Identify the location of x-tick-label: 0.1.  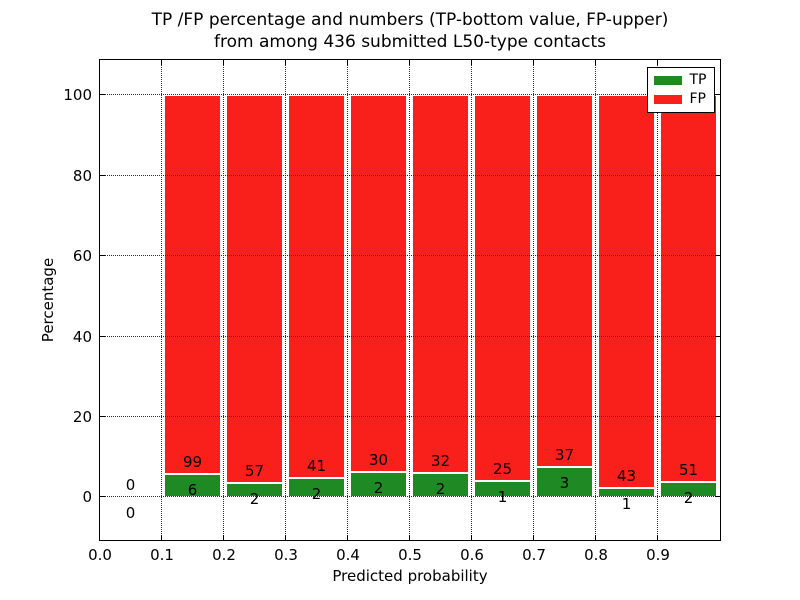
(162, 555).